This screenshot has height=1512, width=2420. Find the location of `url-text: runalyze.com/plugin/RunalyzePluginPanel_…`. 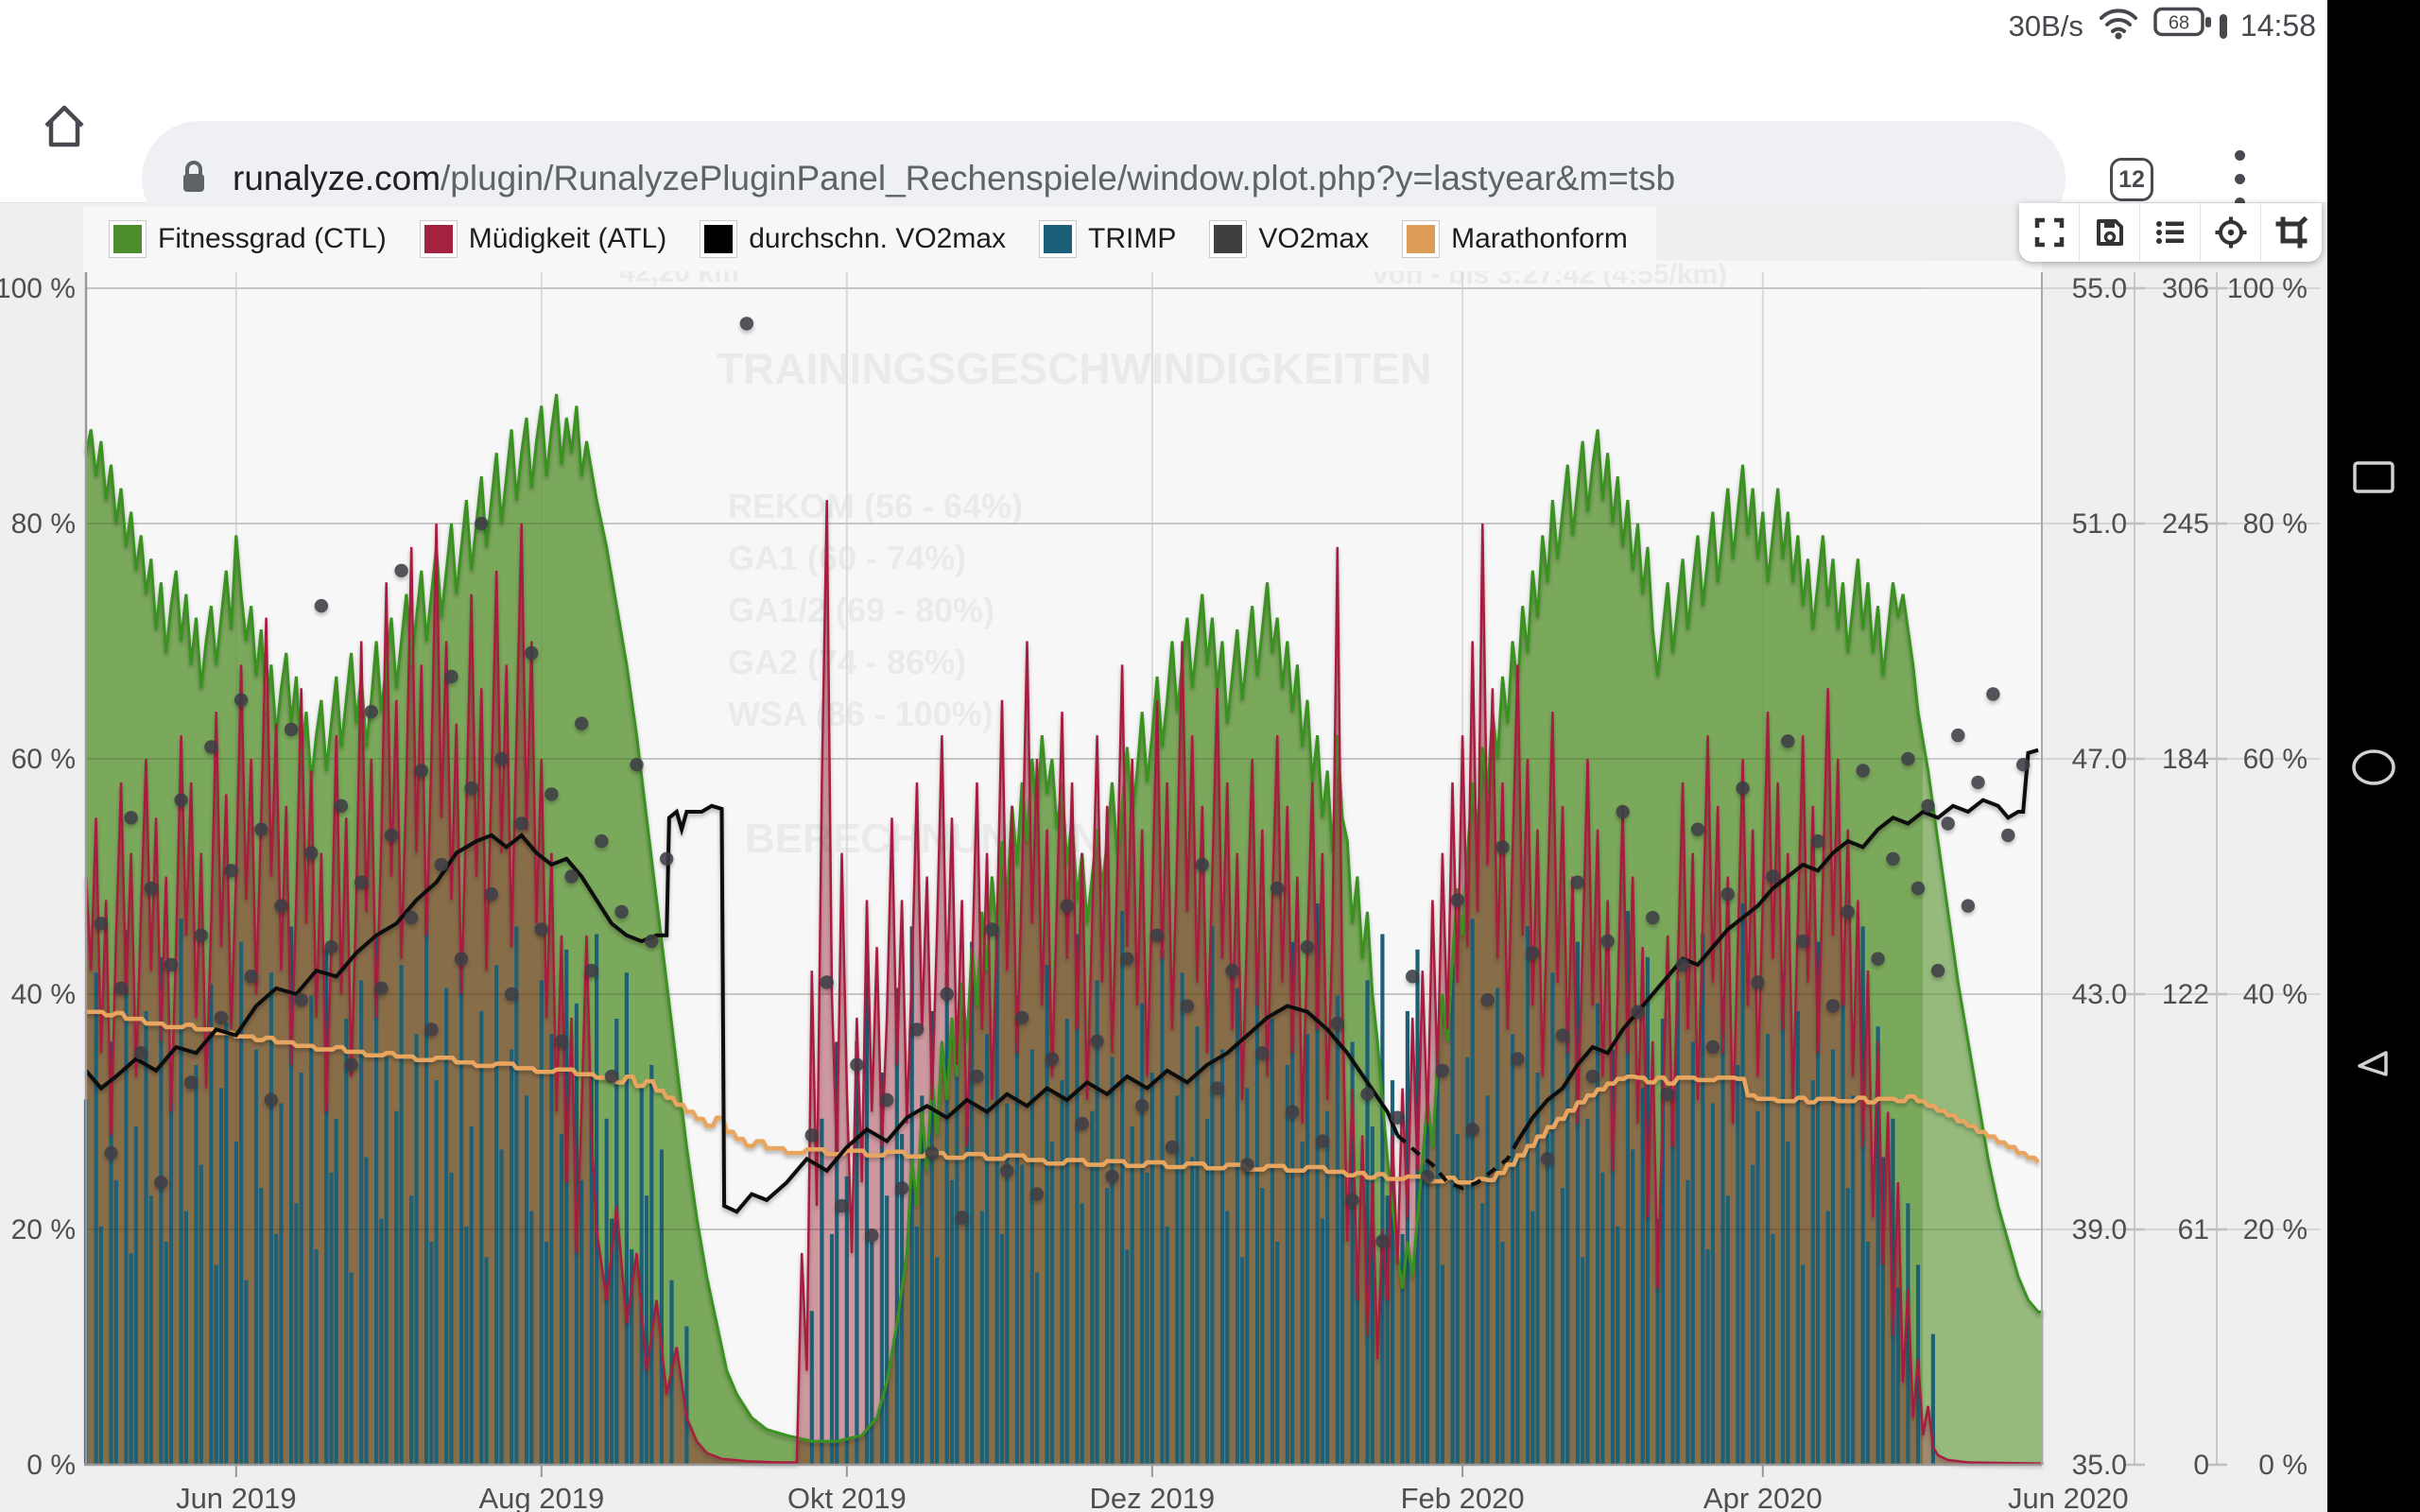

url-text: runalyze.com/plugin/RunalyzePluginPanel_… is located at coordinates (954, 178).